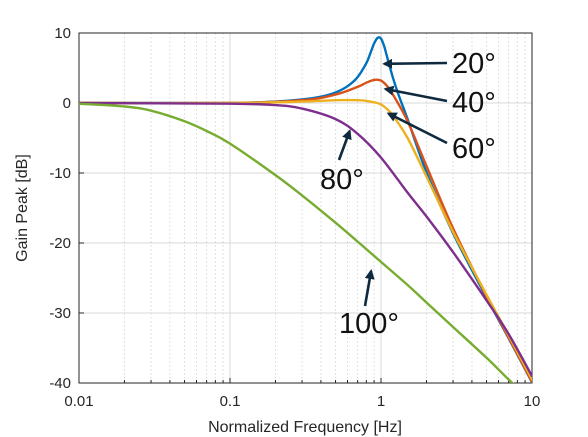 The image size is (588, 437). What do you see at coordinates (67, 103) in the screenshot?
I see `y-tick-label: 0` at bounding box center [67, 103].